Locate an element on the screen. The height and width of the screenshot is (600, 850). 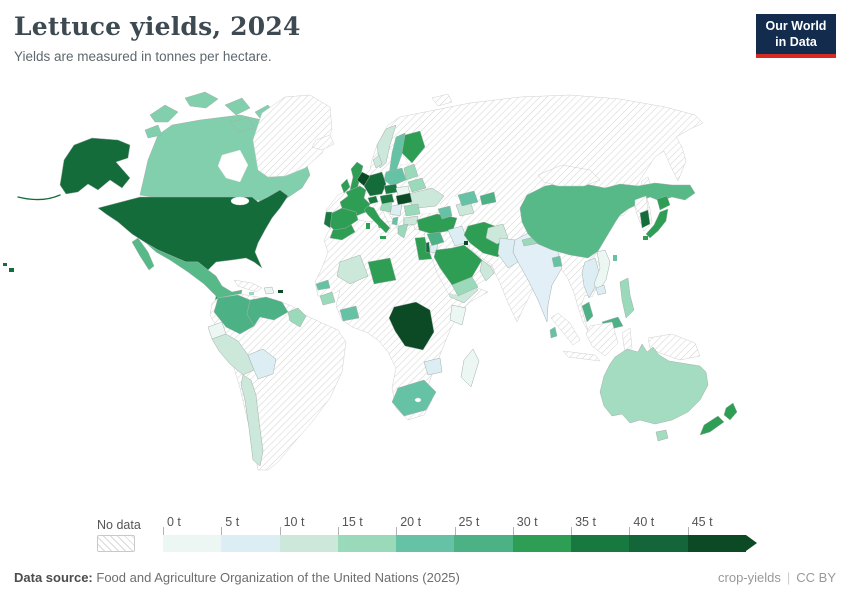
legend-tick-label: 45 t is located at coordinates (702, 522).